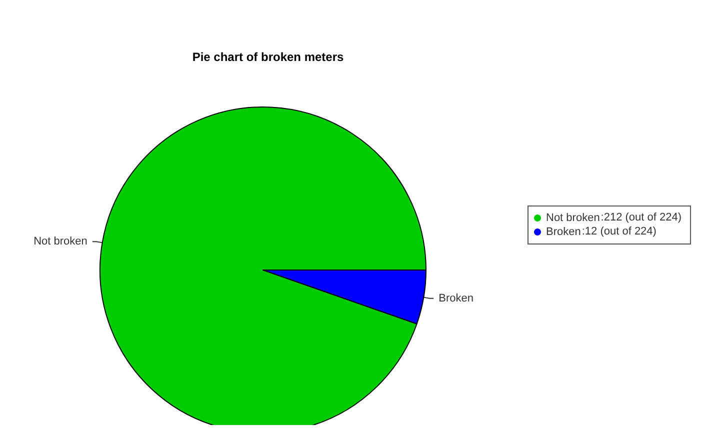 The image size is (725, 433). I want to click on slice-label: Broken, so click(456, 298).